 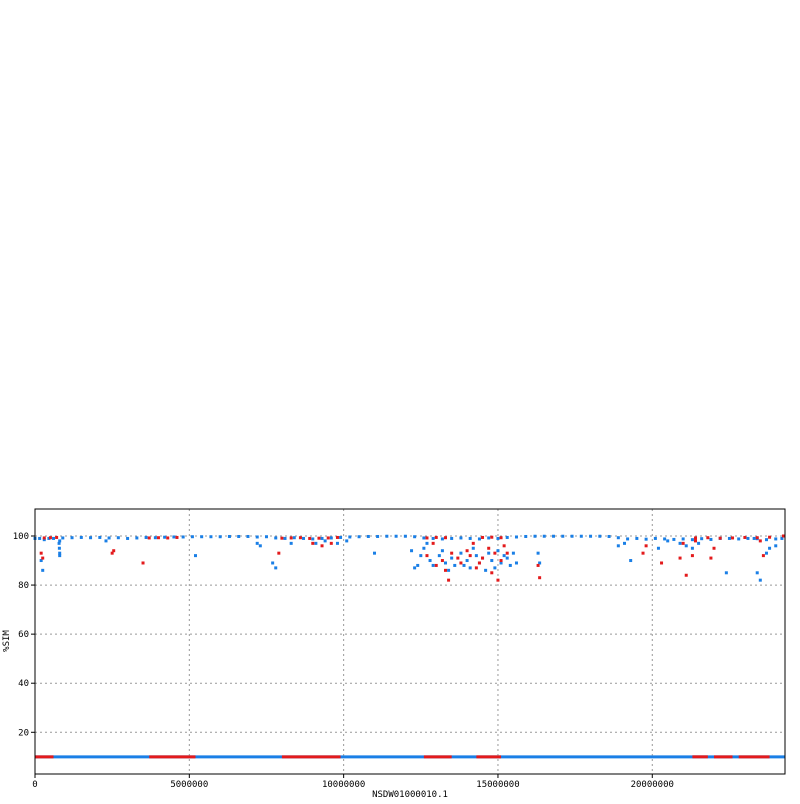 What do you see at coordinates (343, 785) in the screenshot?
I see `x-tick-label: 10000000` at bounding box center [343, 785].